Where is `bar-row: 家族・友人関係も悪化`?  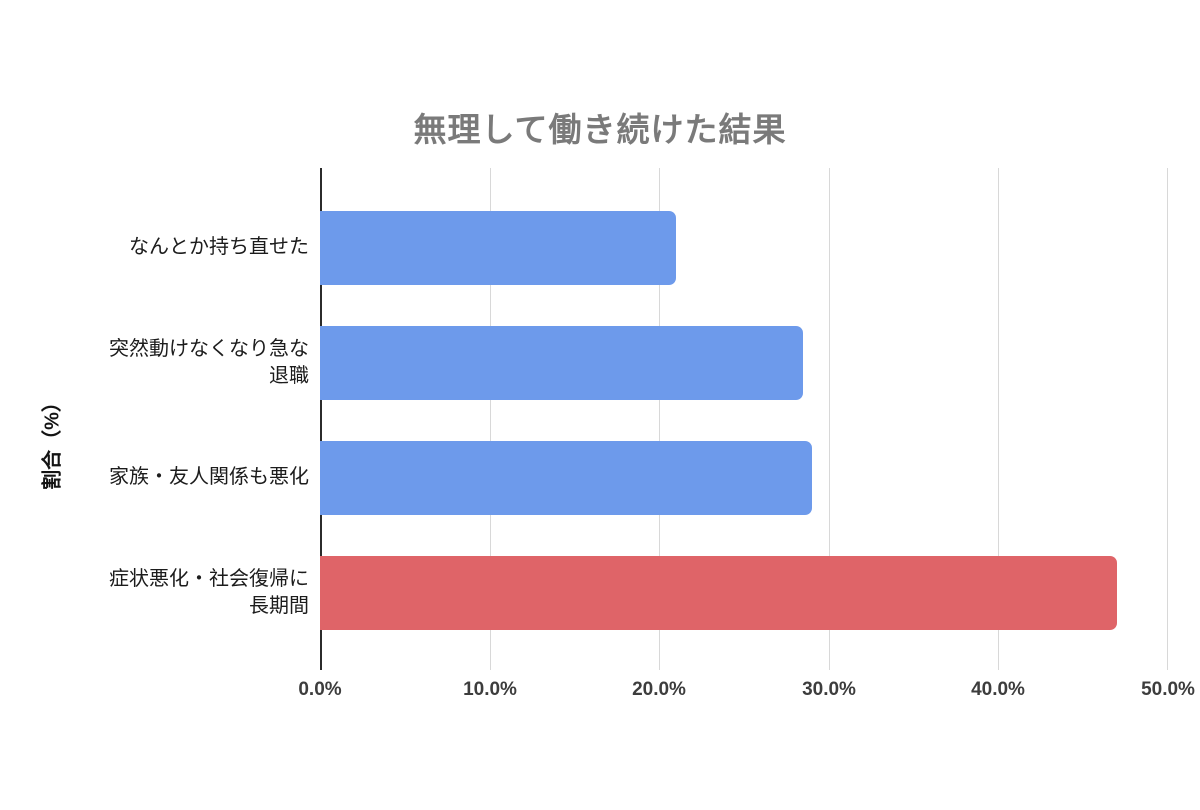 bar-row: 家族・友人関係も悪化 is located at coordinates (584, 477).